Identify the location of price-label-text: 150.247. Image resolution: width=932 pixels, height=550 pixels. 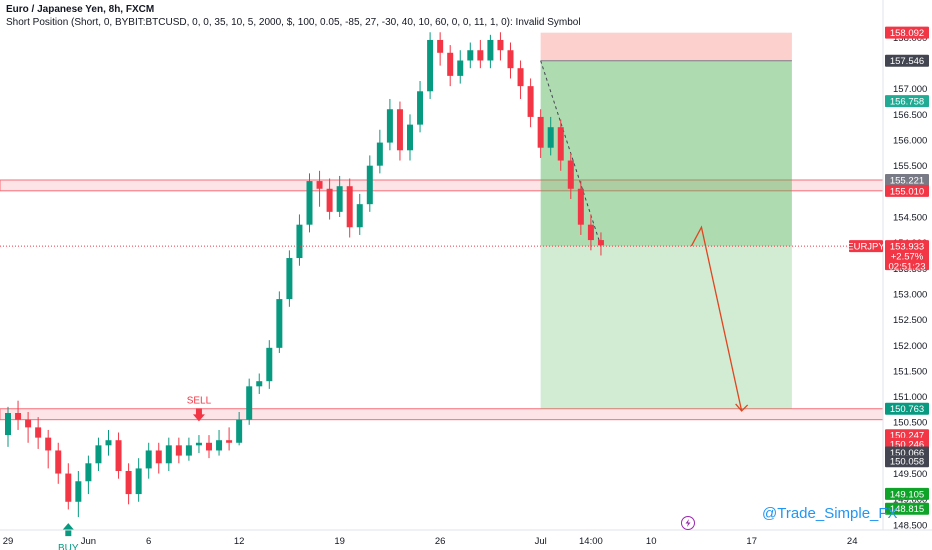
(907, 436).